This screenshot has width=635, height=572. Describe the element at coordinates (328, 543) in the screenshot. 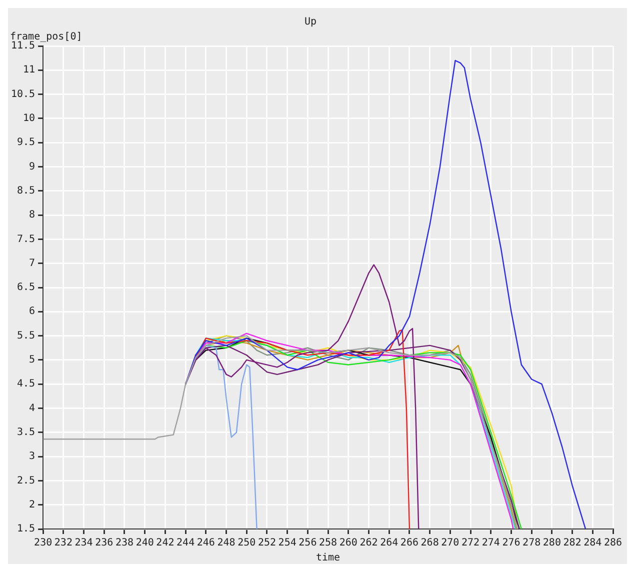

I see `x-tick-label: 258` at that location.